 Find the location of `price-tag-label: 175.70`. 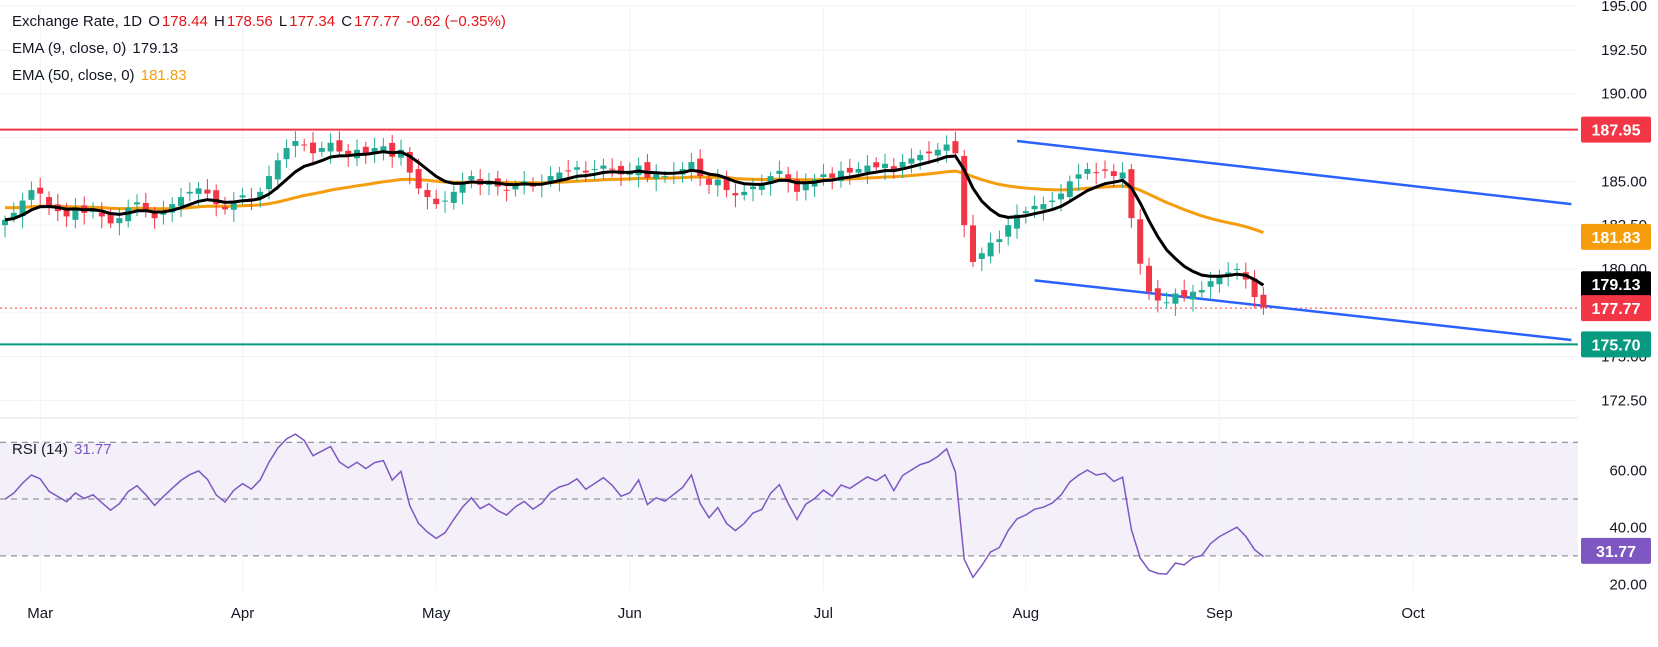

price-tag-label: 175.70 is located at coordinates (1616, 345).